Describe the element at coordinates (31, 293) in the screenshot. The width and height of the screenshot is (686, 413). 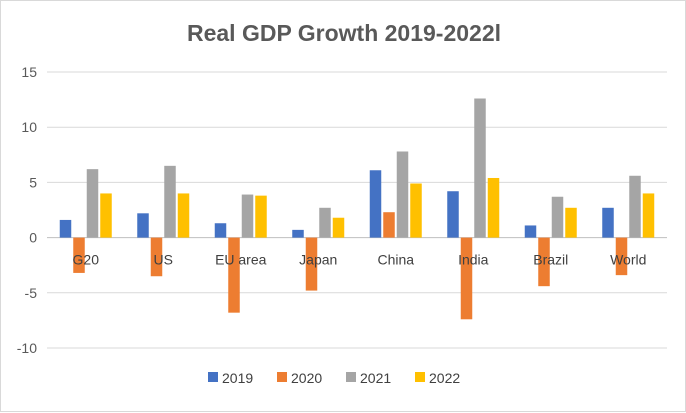
I see `y-tick-label: -5` at that location.